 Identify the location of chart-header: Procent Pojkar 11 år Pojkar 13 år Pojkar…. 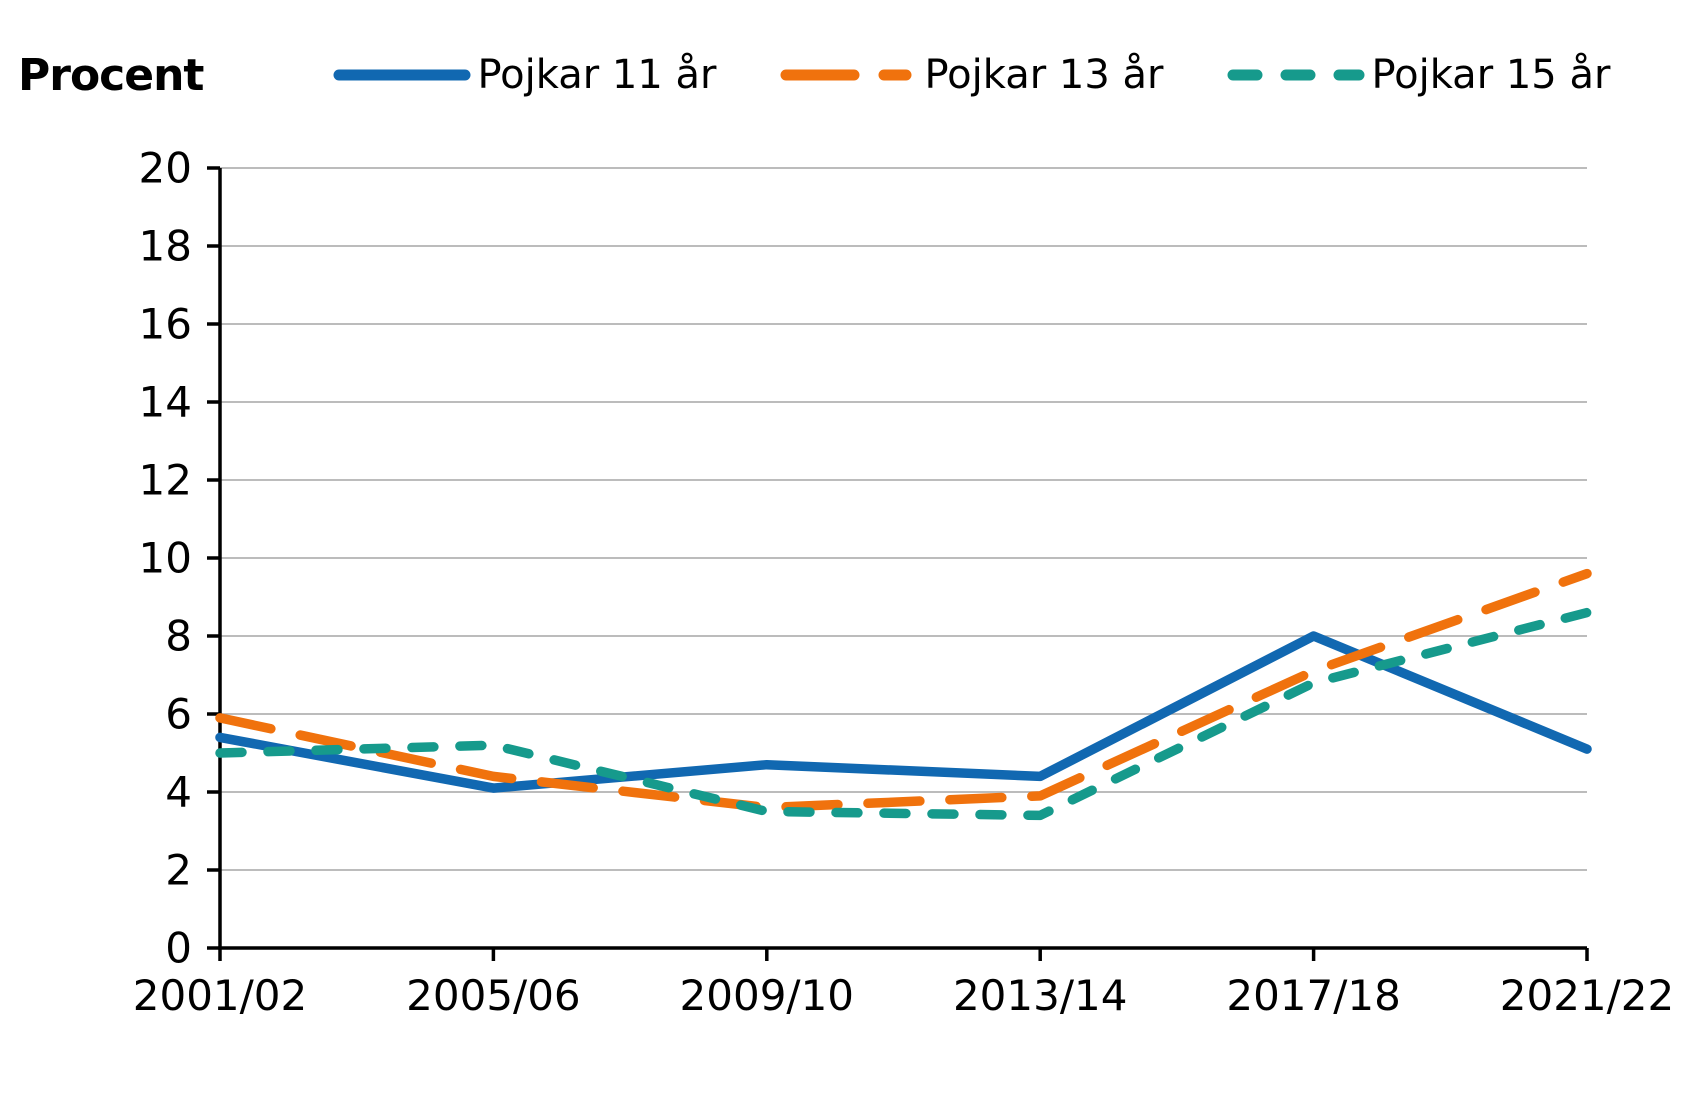
(849, 75).